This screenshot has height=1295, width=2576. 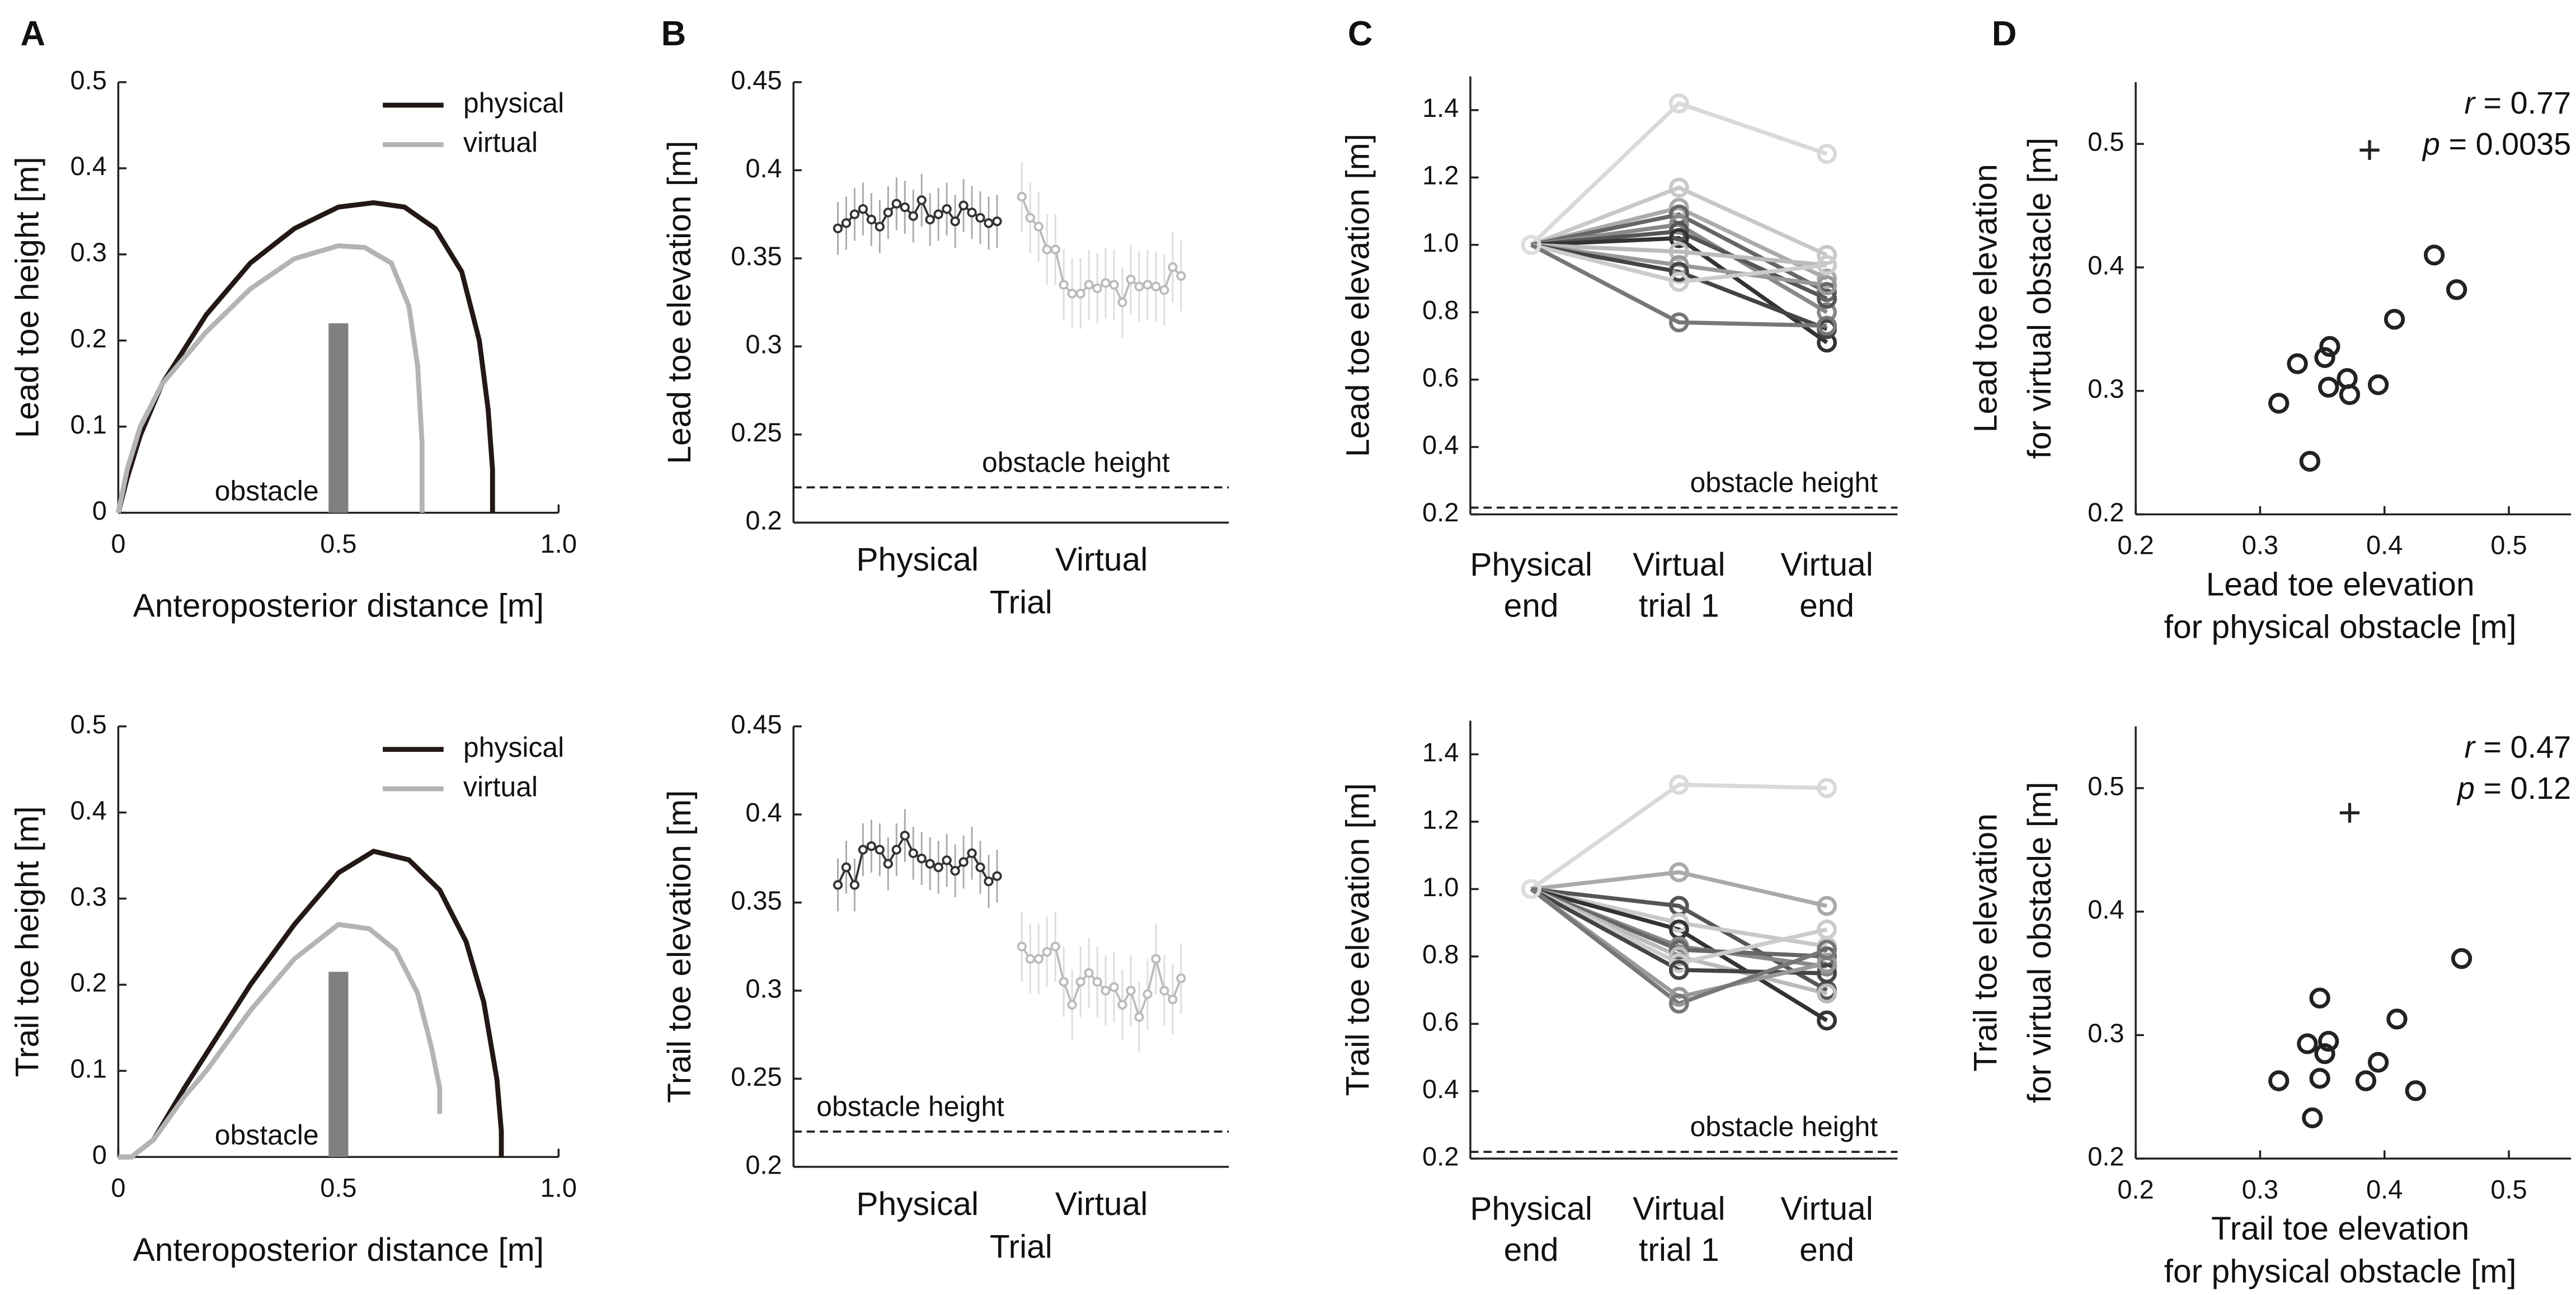 What do you see at coordinates (2508, 1189) in the screenshot?
I see `x-tick-label: 0.5` at bounding box center [2508, 1189].